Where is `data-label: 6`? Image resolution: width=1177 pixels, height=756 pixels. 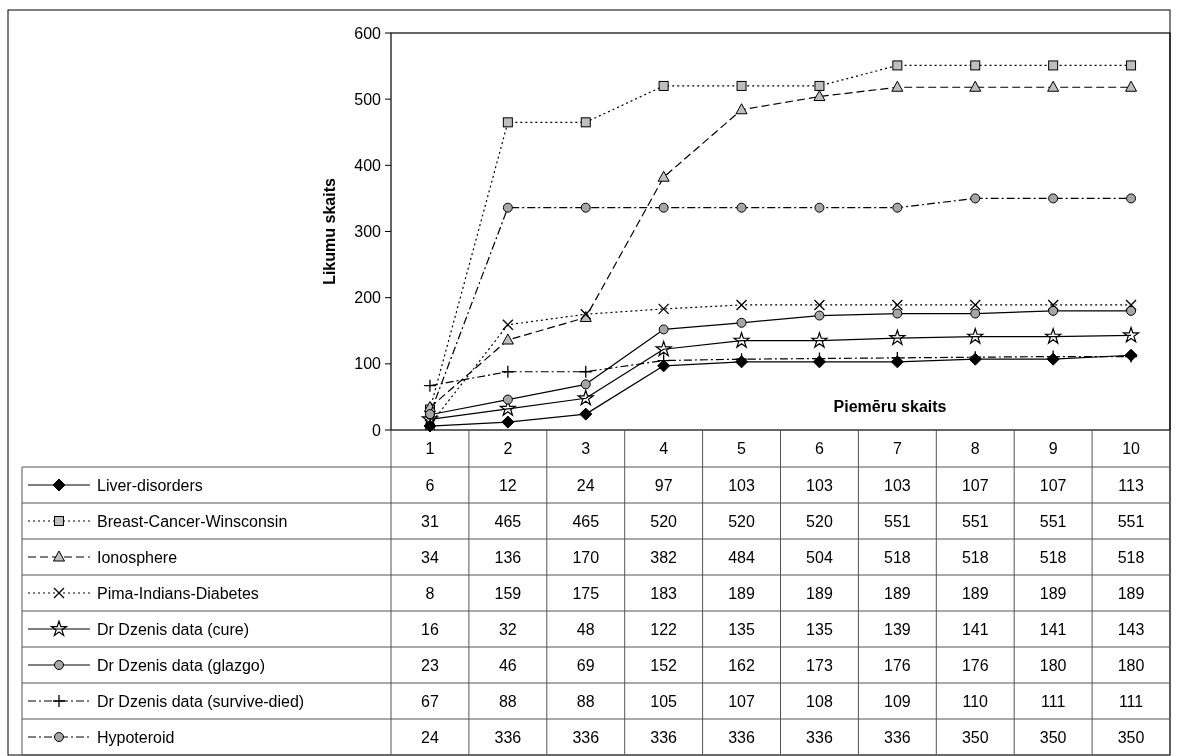 data-label: 6 is located at coordinates (430, 485).